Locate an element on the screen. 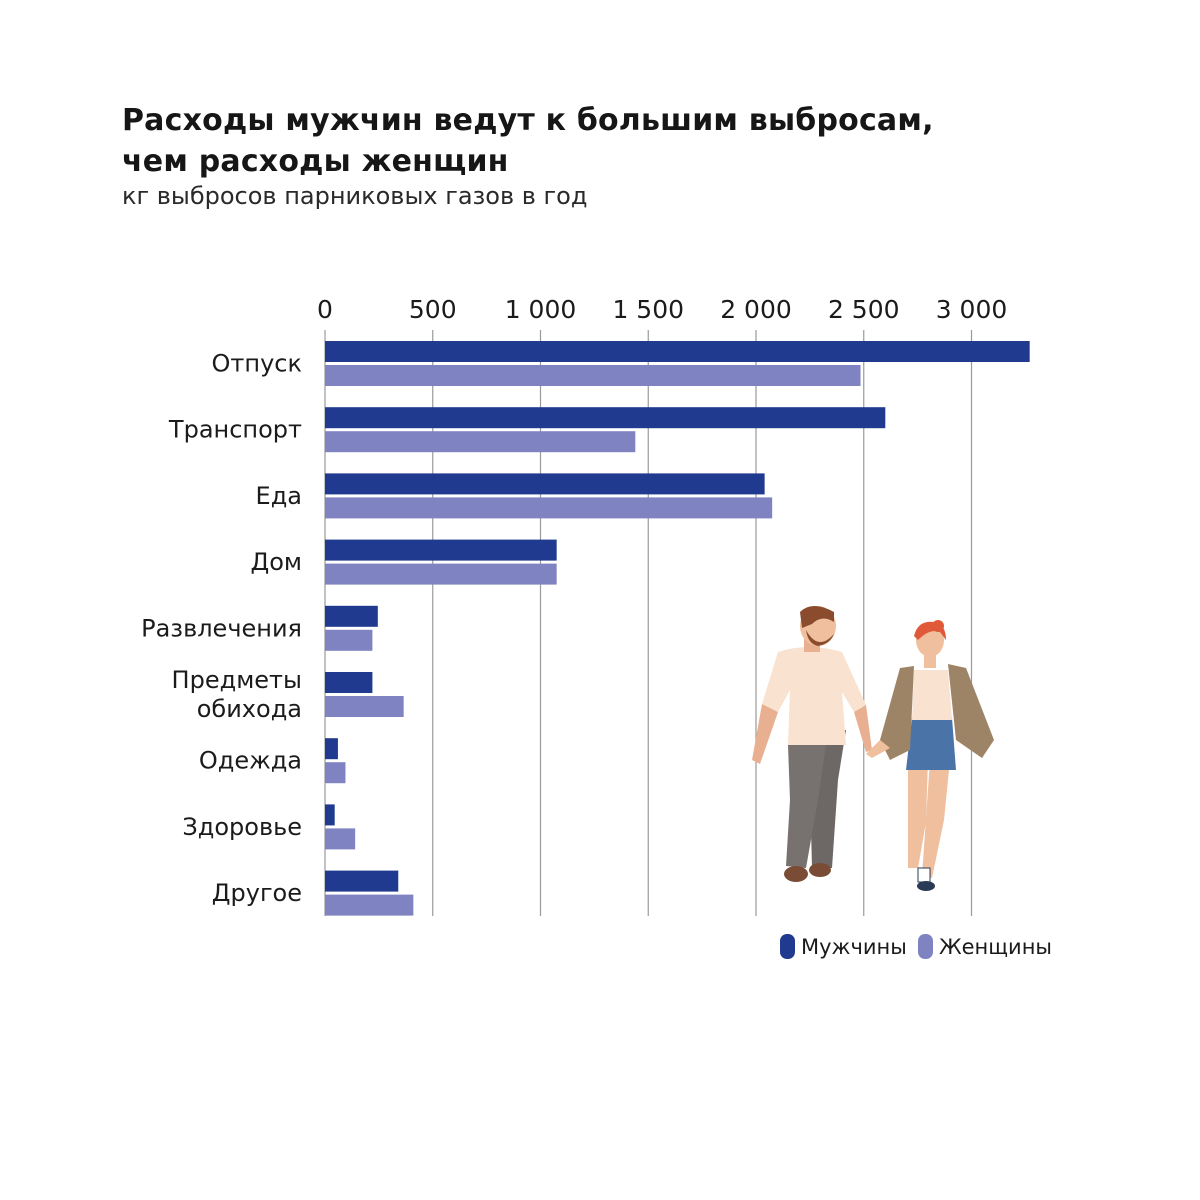 The width and height of the screenshot is (1200, 1200). man-figure-icon is located at coordinates (812, 744).